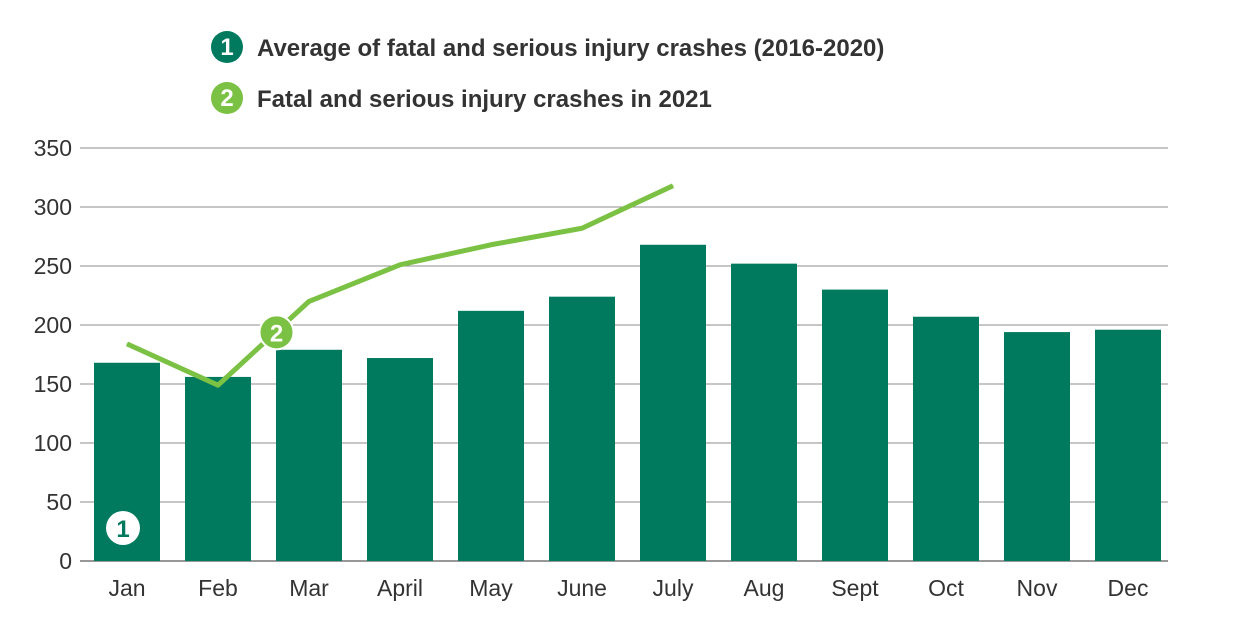 The image size is (1243, 618). I want to click on x-tick-label-oct: Oct, so click(946, 588).